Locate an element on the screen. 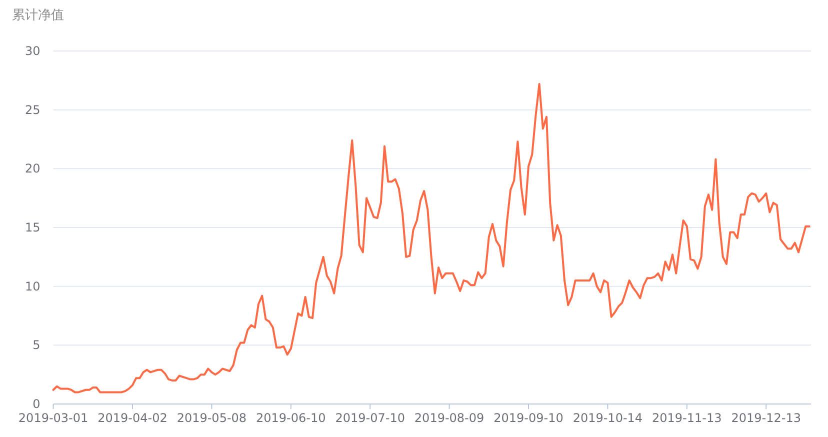  x-tick-label: 2019-05-08 is located at coordinates (211, 418).